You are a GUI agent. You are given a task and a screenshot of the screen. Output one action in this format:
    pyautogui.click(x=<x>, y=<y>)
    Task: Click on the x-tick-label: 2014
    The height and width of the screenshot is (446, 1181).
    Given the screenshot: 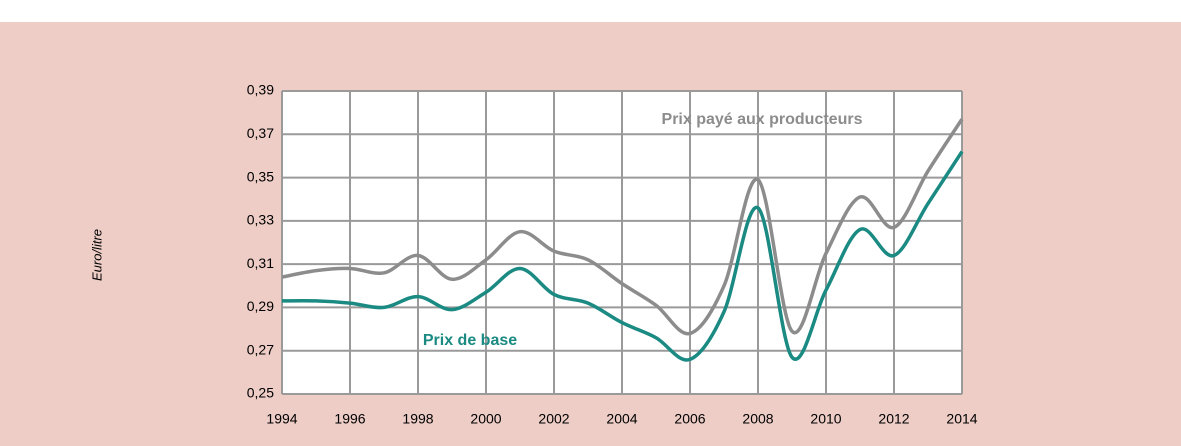 What is the action you would take?
    pyautogui.click(x=961, y=419)
    